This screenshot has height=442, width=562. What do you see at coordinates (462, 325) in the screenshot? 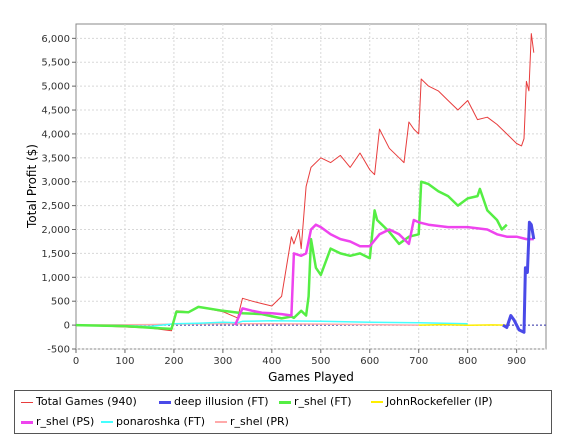
I see `series-line-johnrockefeller-ip` at bounding box center [462, 325].